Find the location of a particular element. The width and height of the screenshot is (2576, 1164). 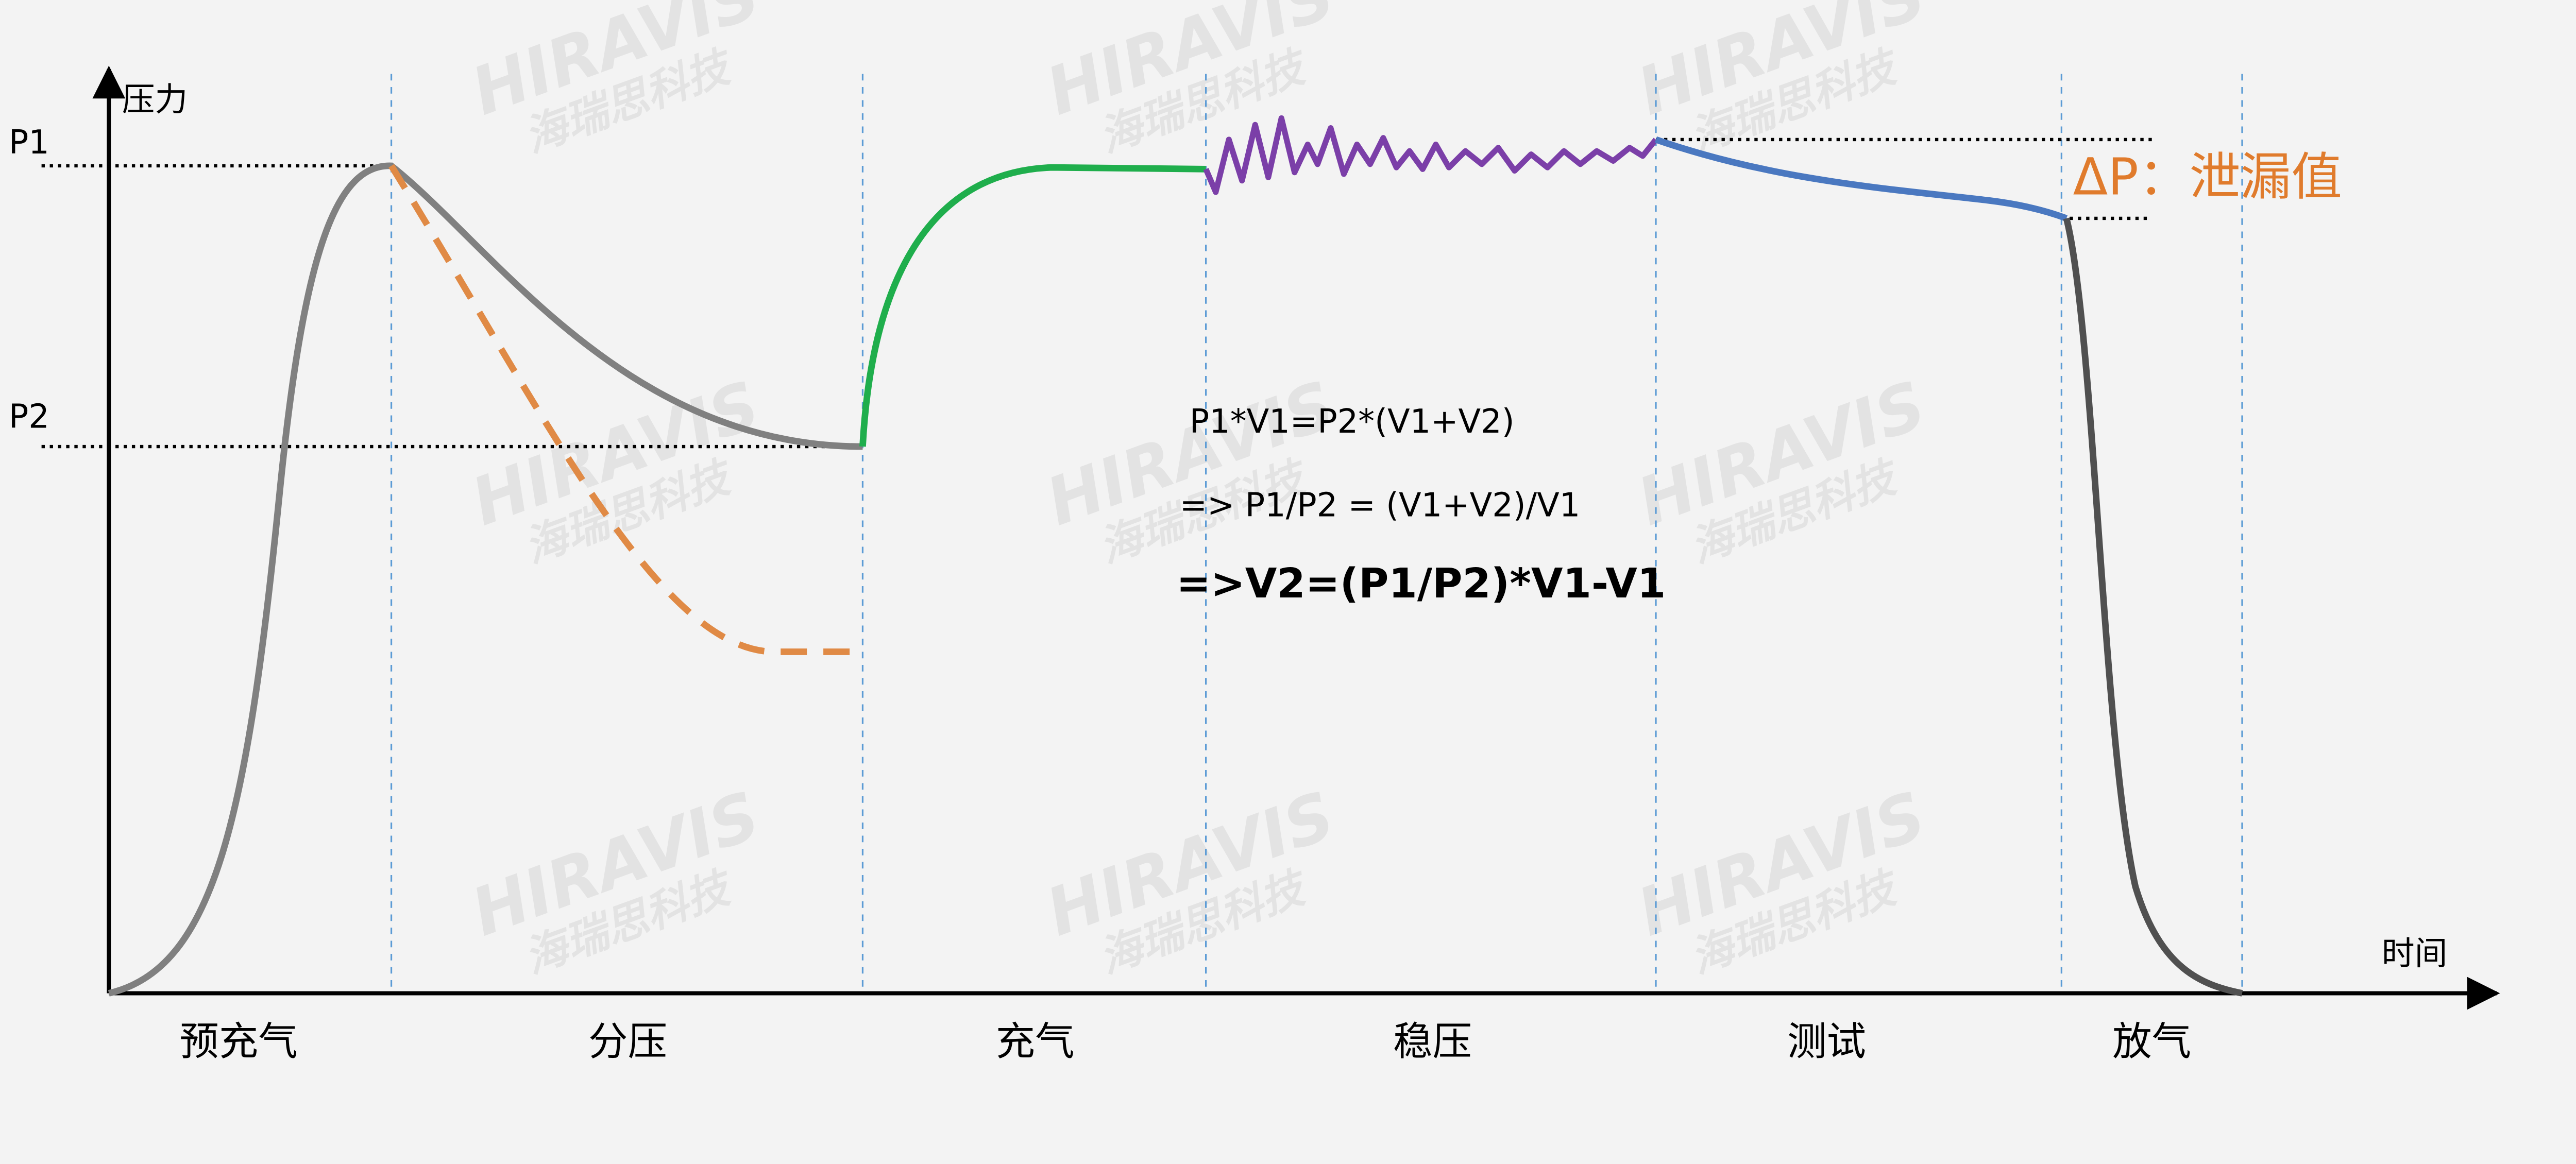

equation: P1*V1=P2*(V1+V2) is located at coordinates (1352, 422).